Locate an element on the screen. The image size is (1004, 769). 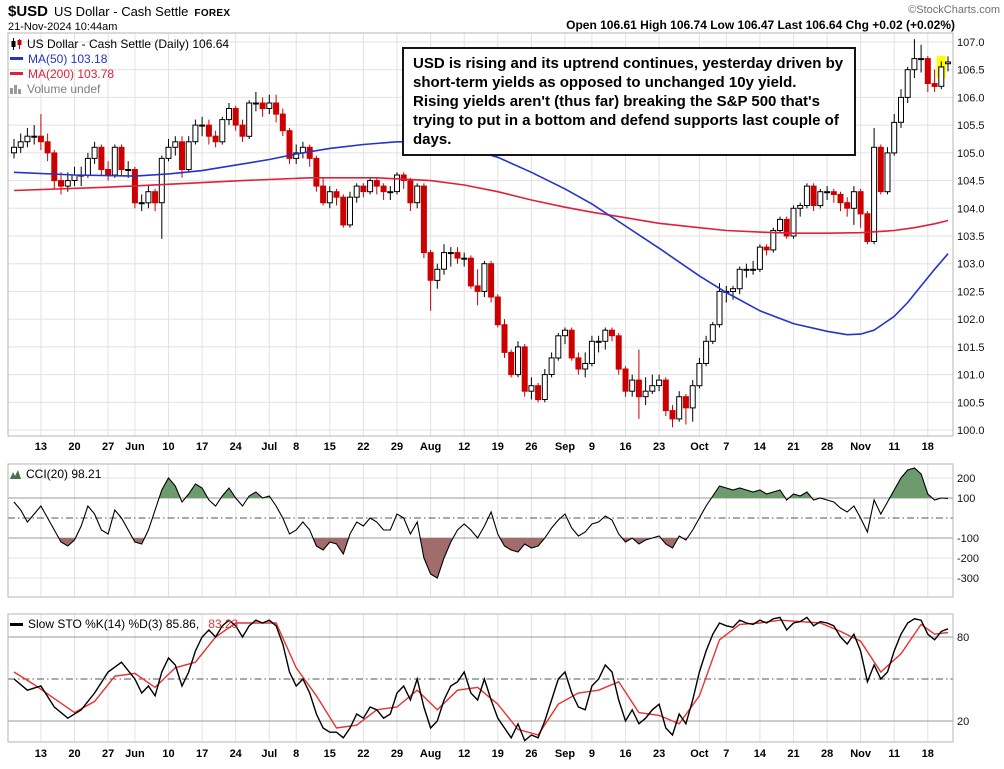
candlestick-icon is located at coordinates (16, 43).